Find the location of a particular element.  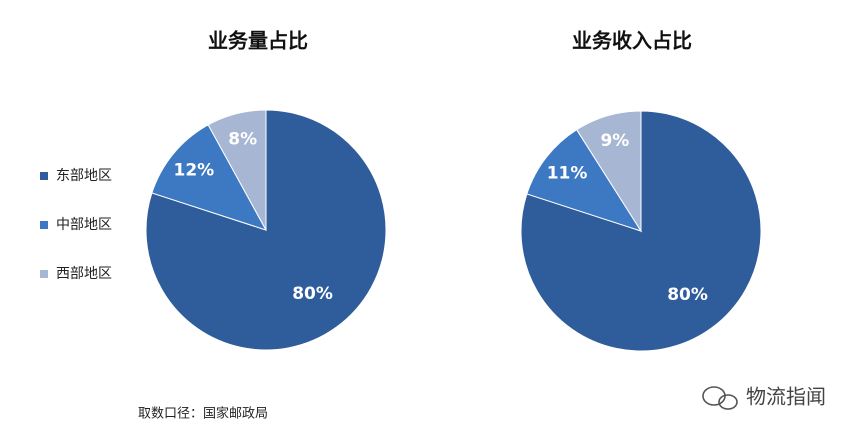

legend-label: 中部地区 is located at coordinates (84, 225).